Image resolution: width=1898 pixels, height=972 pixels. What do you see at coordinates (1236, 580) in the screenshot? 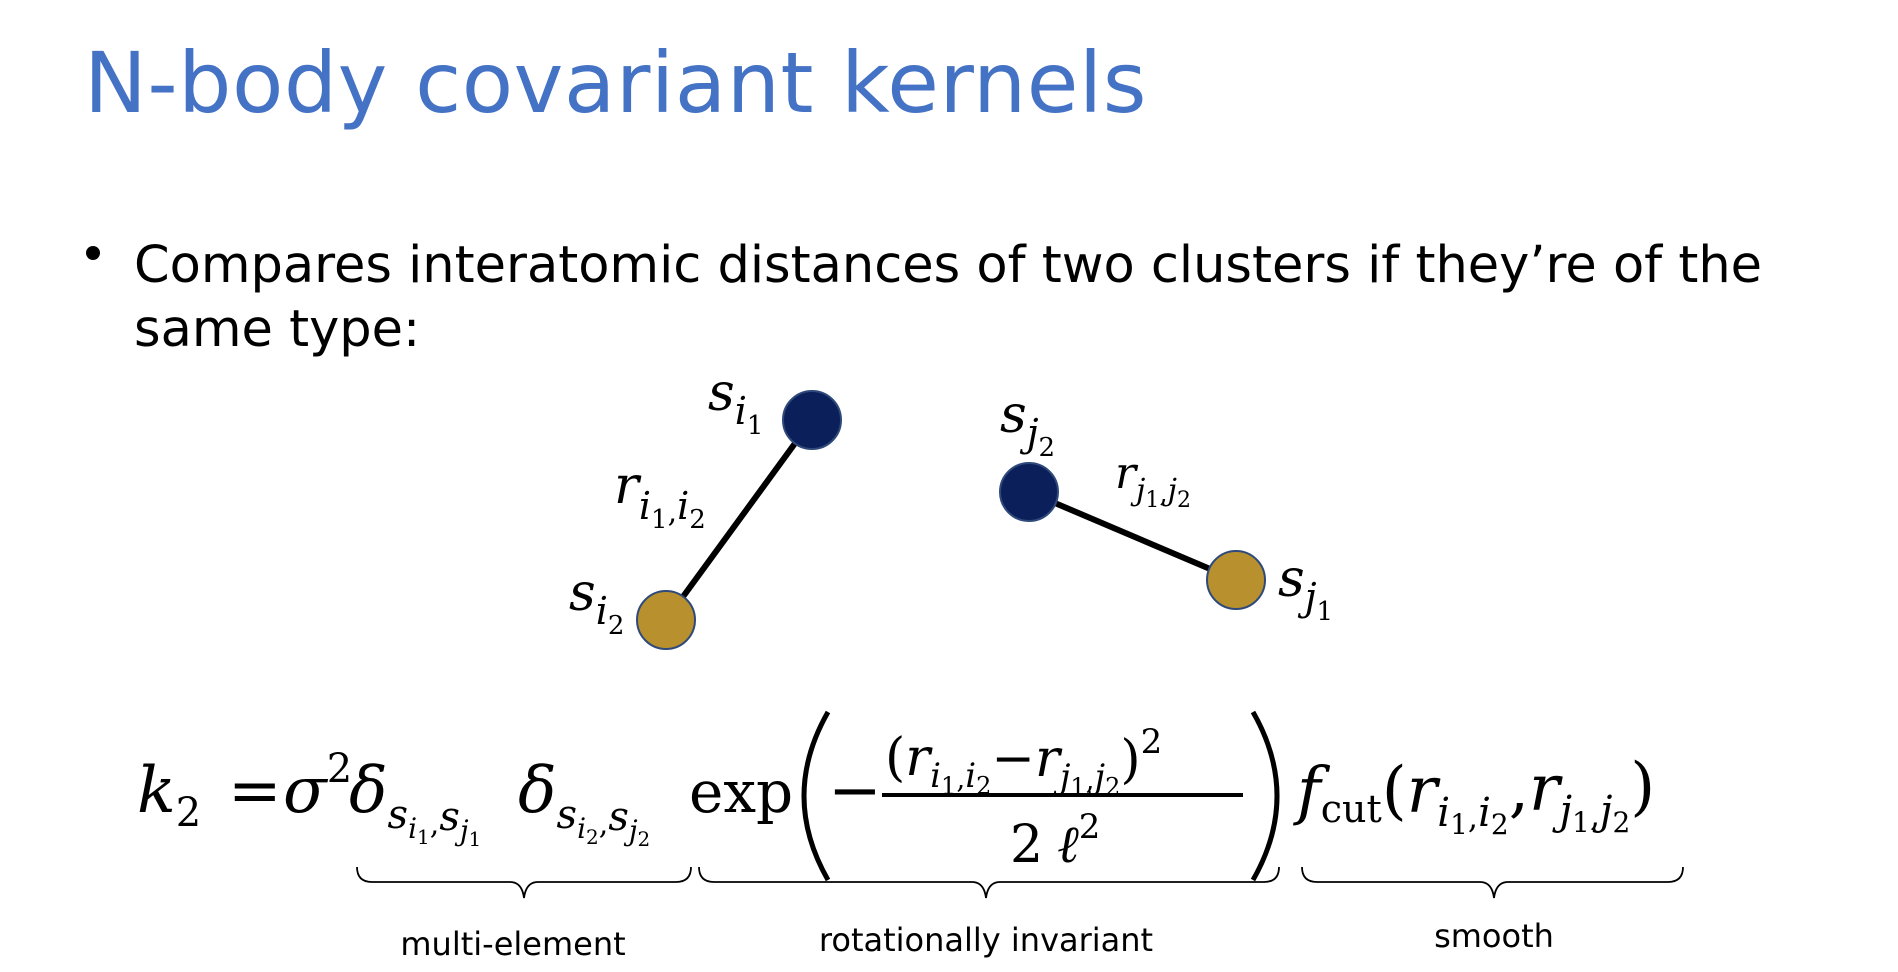
I see `right-atom-bottom` at bounding box center [1236, 580].